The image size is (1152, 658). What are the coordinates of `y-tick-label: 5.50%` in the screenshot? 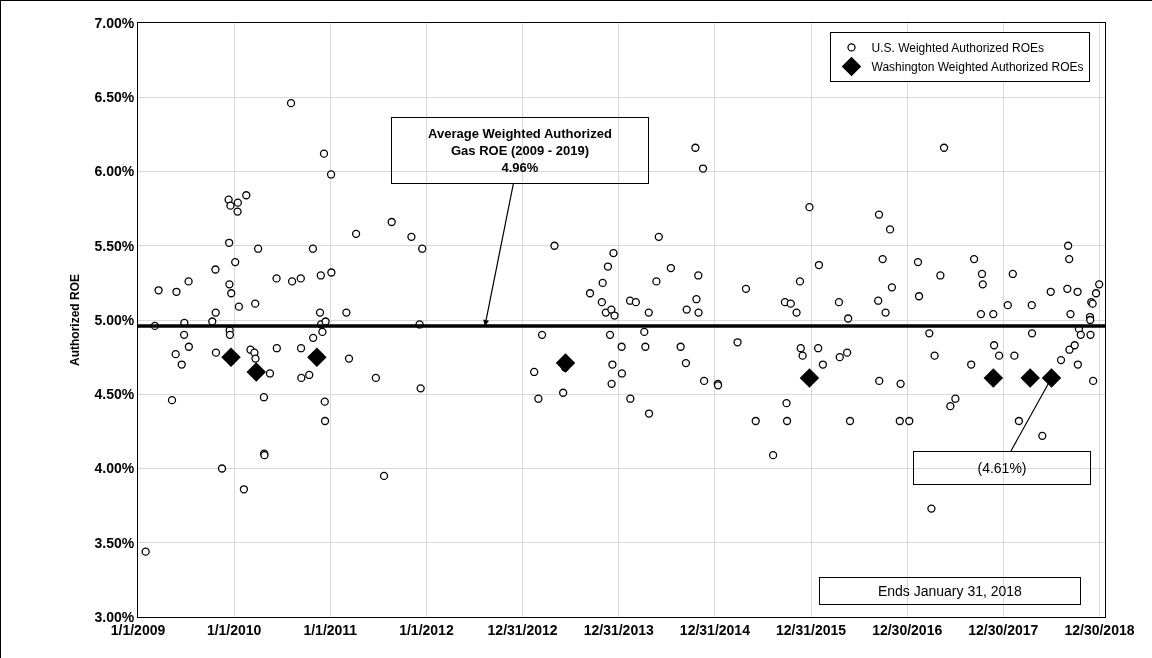 It's located at (114, 245).